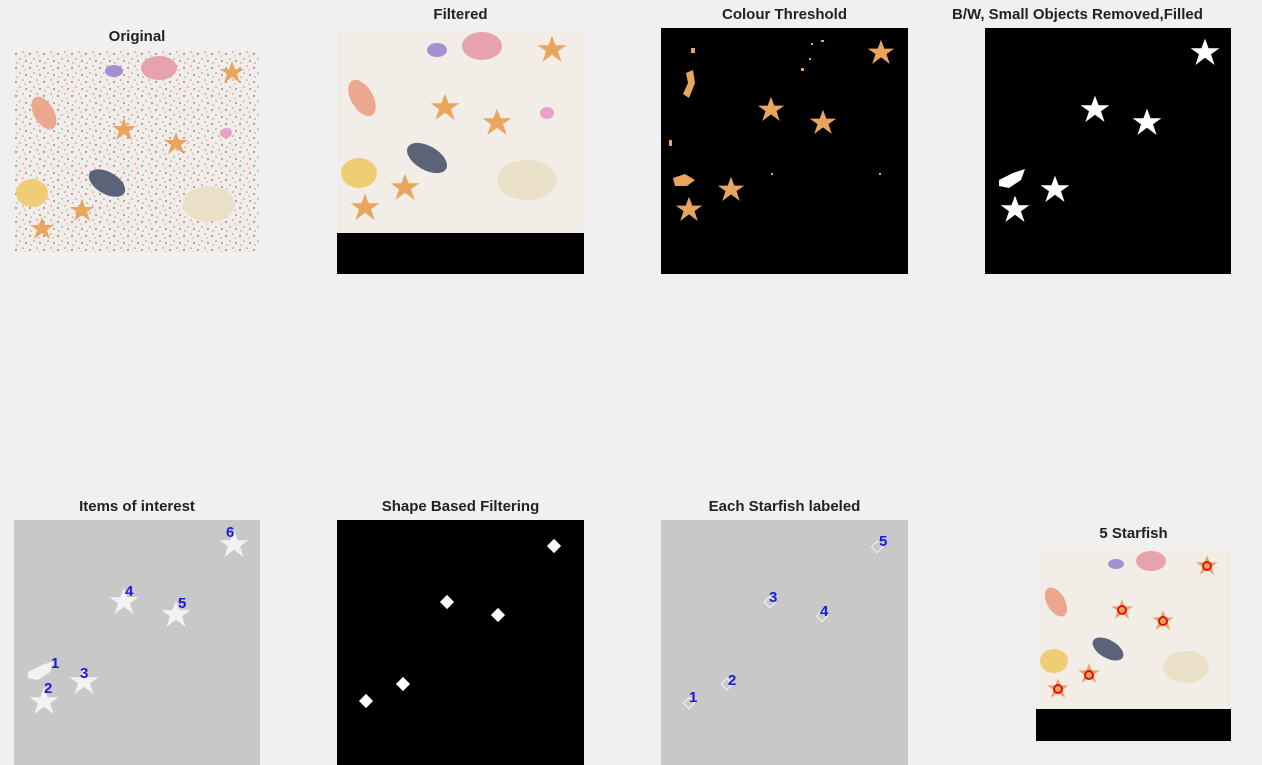 This screenshot has height=765, width=1262. Describe the element at coordinates (1133, 644) in the screenshot. I see `image-result` at that location.